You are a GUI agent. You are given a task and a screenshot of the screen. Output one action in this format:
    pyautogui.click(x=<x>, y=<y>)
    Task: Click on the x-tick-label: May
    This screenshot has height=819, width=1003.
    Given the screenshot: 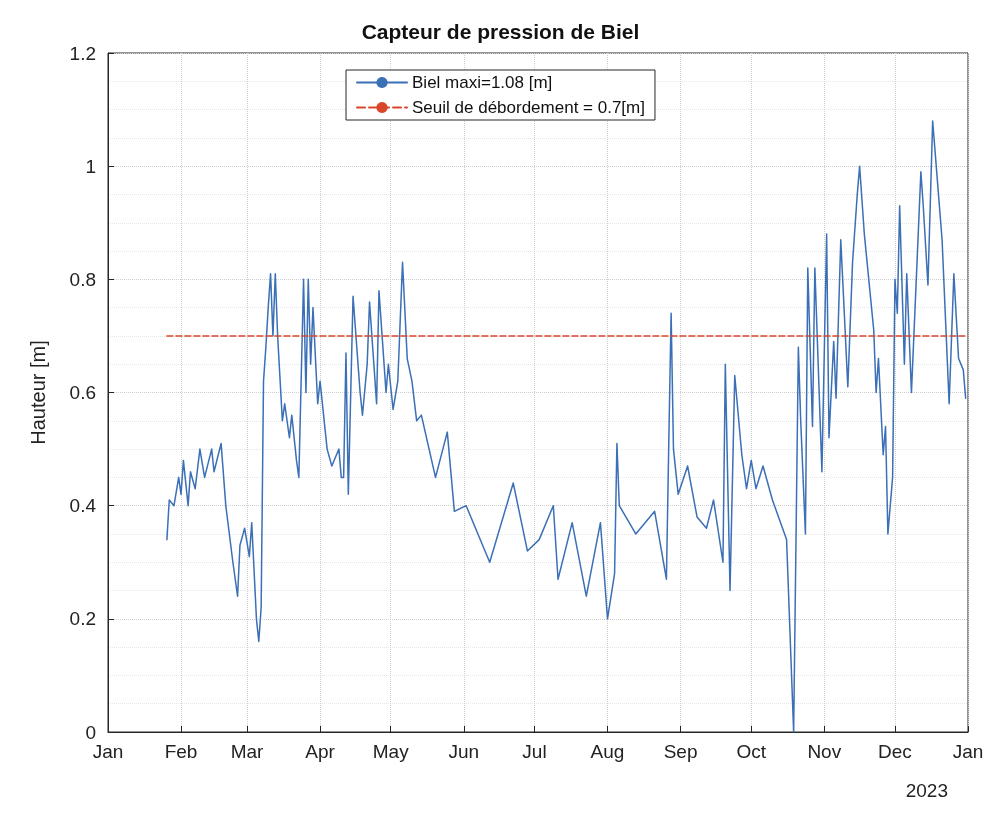 What is the action you would take?
    pyautogui.click(x=391, y=751)
    